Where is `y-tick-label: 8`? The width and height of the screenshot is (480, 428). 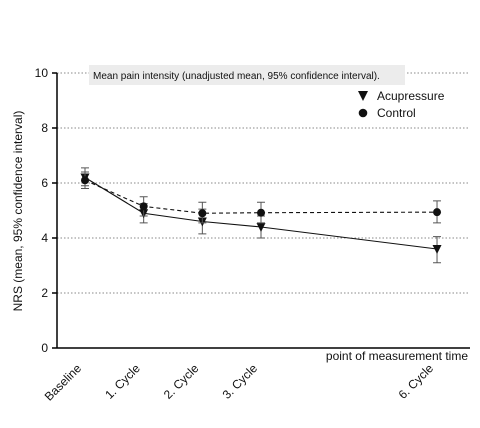
y-tick-label: 8 is located at coordinates (44, 128).